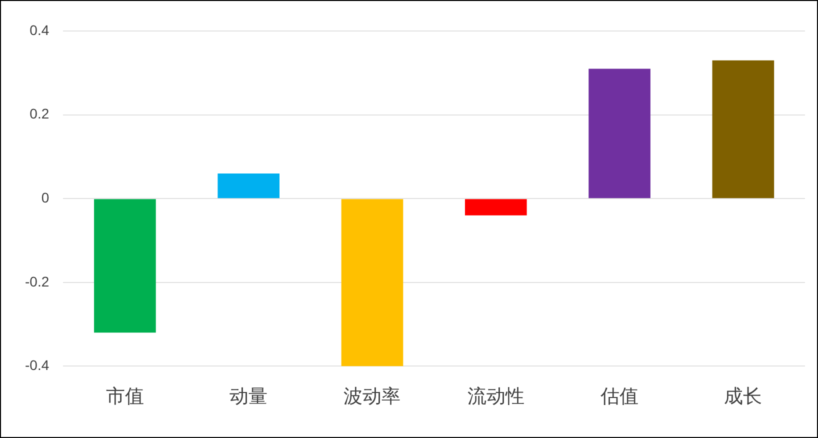 Image resolution: width=818 pixels, height=438 pixels. What do you see at coordinates (125, 397) in the screenshot?
I see `x-tick-label: 市值` at bounding box center [125, 397].